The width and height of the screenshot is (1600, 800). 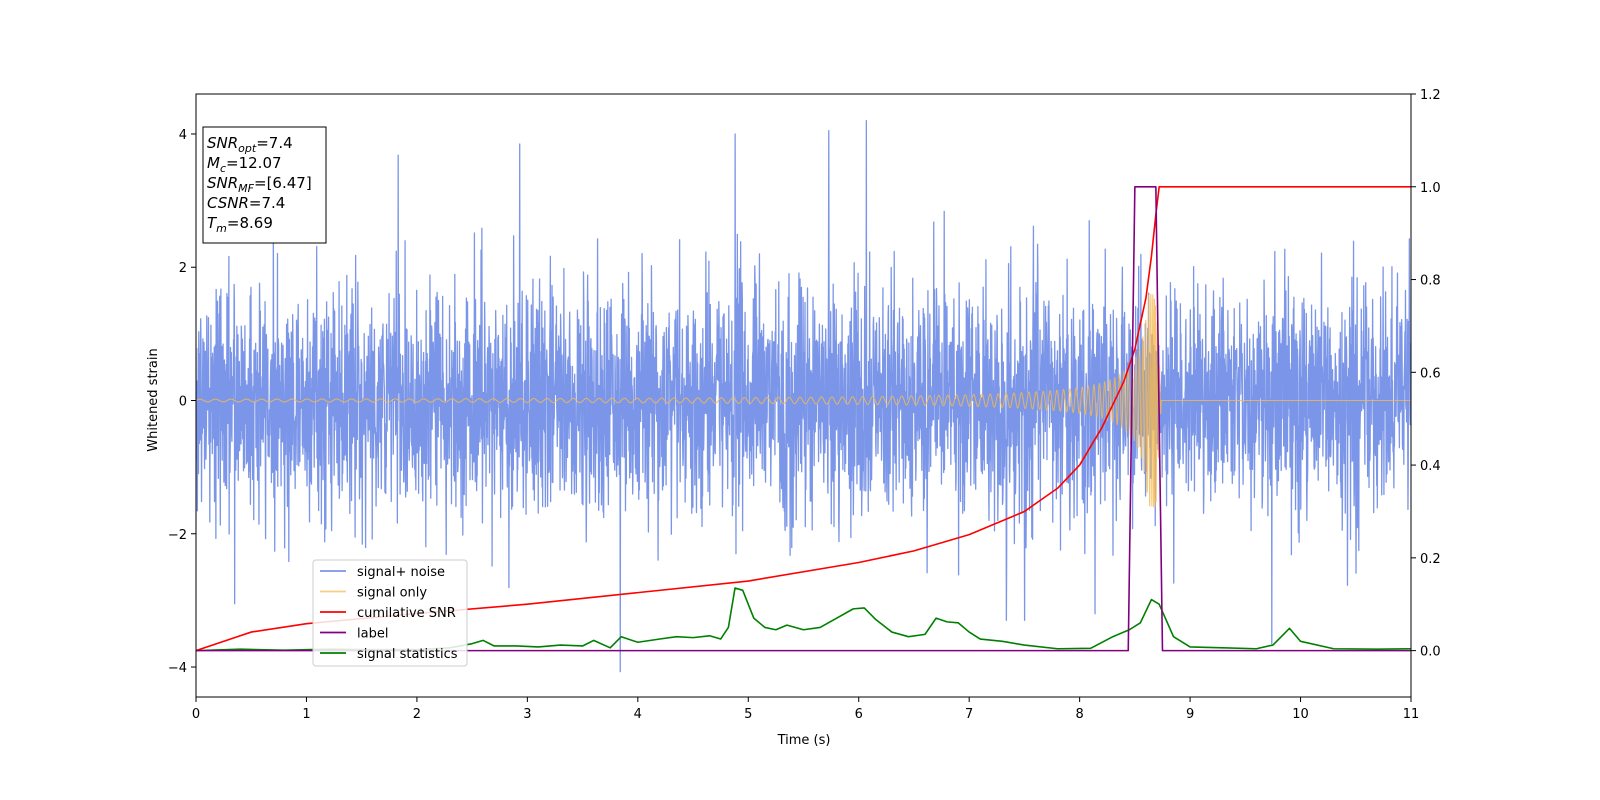 I want to click on x-tick-label: 1, so click(x=306, y=714).